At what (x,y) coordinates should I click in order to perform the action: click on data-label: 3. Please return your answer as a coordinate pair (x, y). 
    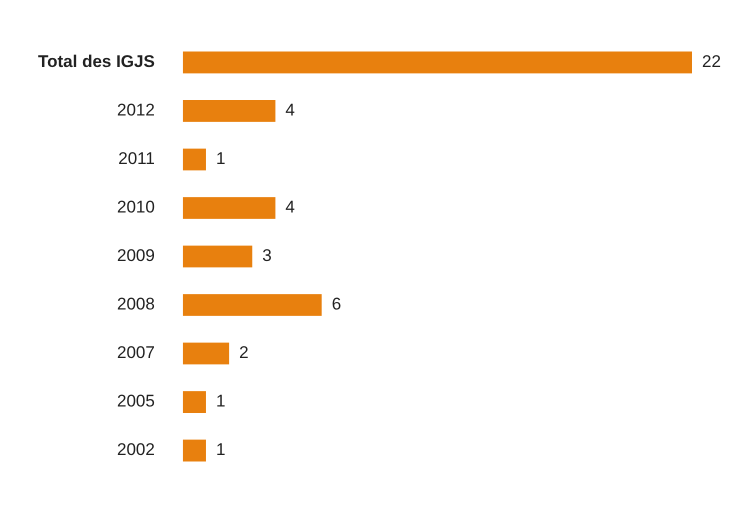
    Looking at the image, I should click on (267, 256).